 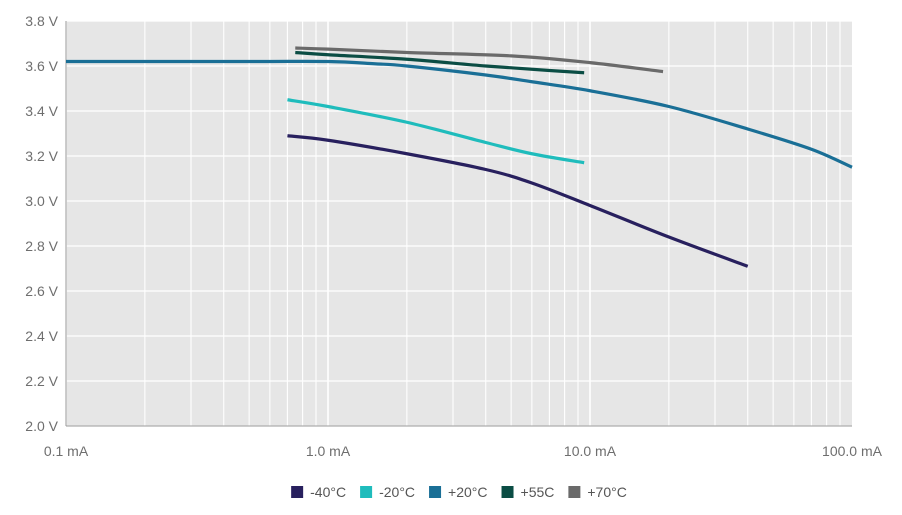 What do you see at coordinates (436, 131) in the screenshot?
I see `series-line-20c` at bounding box center [436, 131].